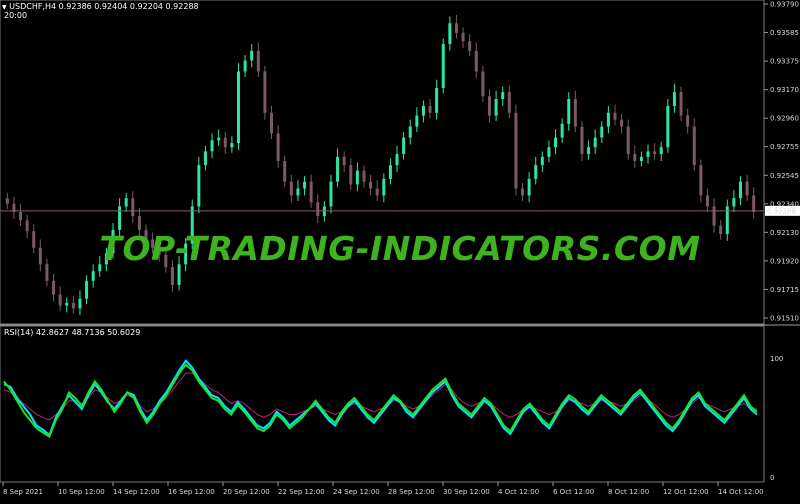 The image size is (800, 504). I want to click on price-tick-label: 0.91920, so click(784, 261).